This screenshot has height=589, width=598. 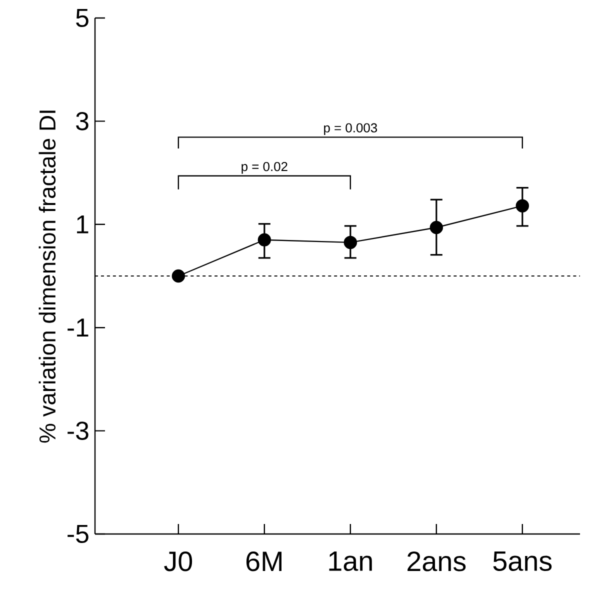 What do you see at coordinates (78, 534) in the screenshot?
I see `y-tick-label: -5` at bounding box center [78, 534].